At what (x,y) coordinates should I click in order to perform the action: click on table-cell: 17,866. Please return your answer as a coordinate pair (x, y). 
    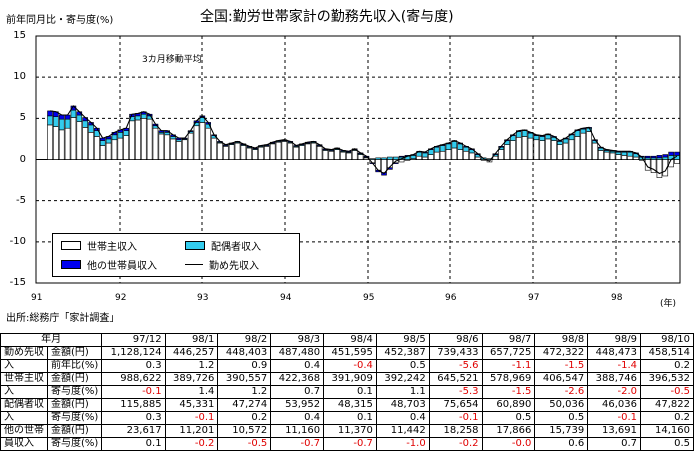
    Looking at the image, I should click on (508, 431).